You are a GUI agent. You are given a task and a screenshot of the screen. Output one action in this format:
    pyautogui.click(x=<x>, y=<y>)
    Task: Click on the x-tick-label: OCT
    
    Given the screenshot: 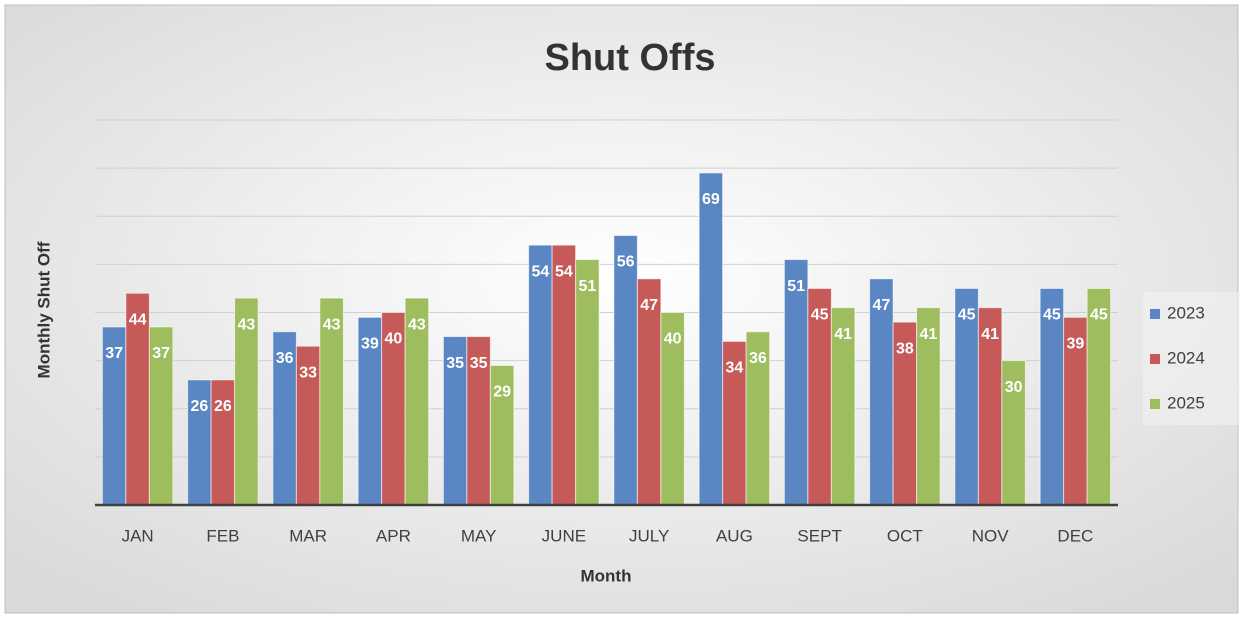 What is the action you would take?
    pyautogui.click(x=905, y=535)
    